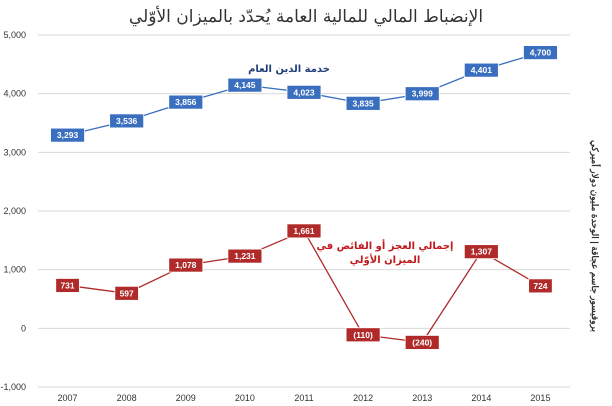  What do you see at coordinates (13, 387) in the screenshot?
I see `y-tick-label: -1,000` at bounding box center [13, 387].